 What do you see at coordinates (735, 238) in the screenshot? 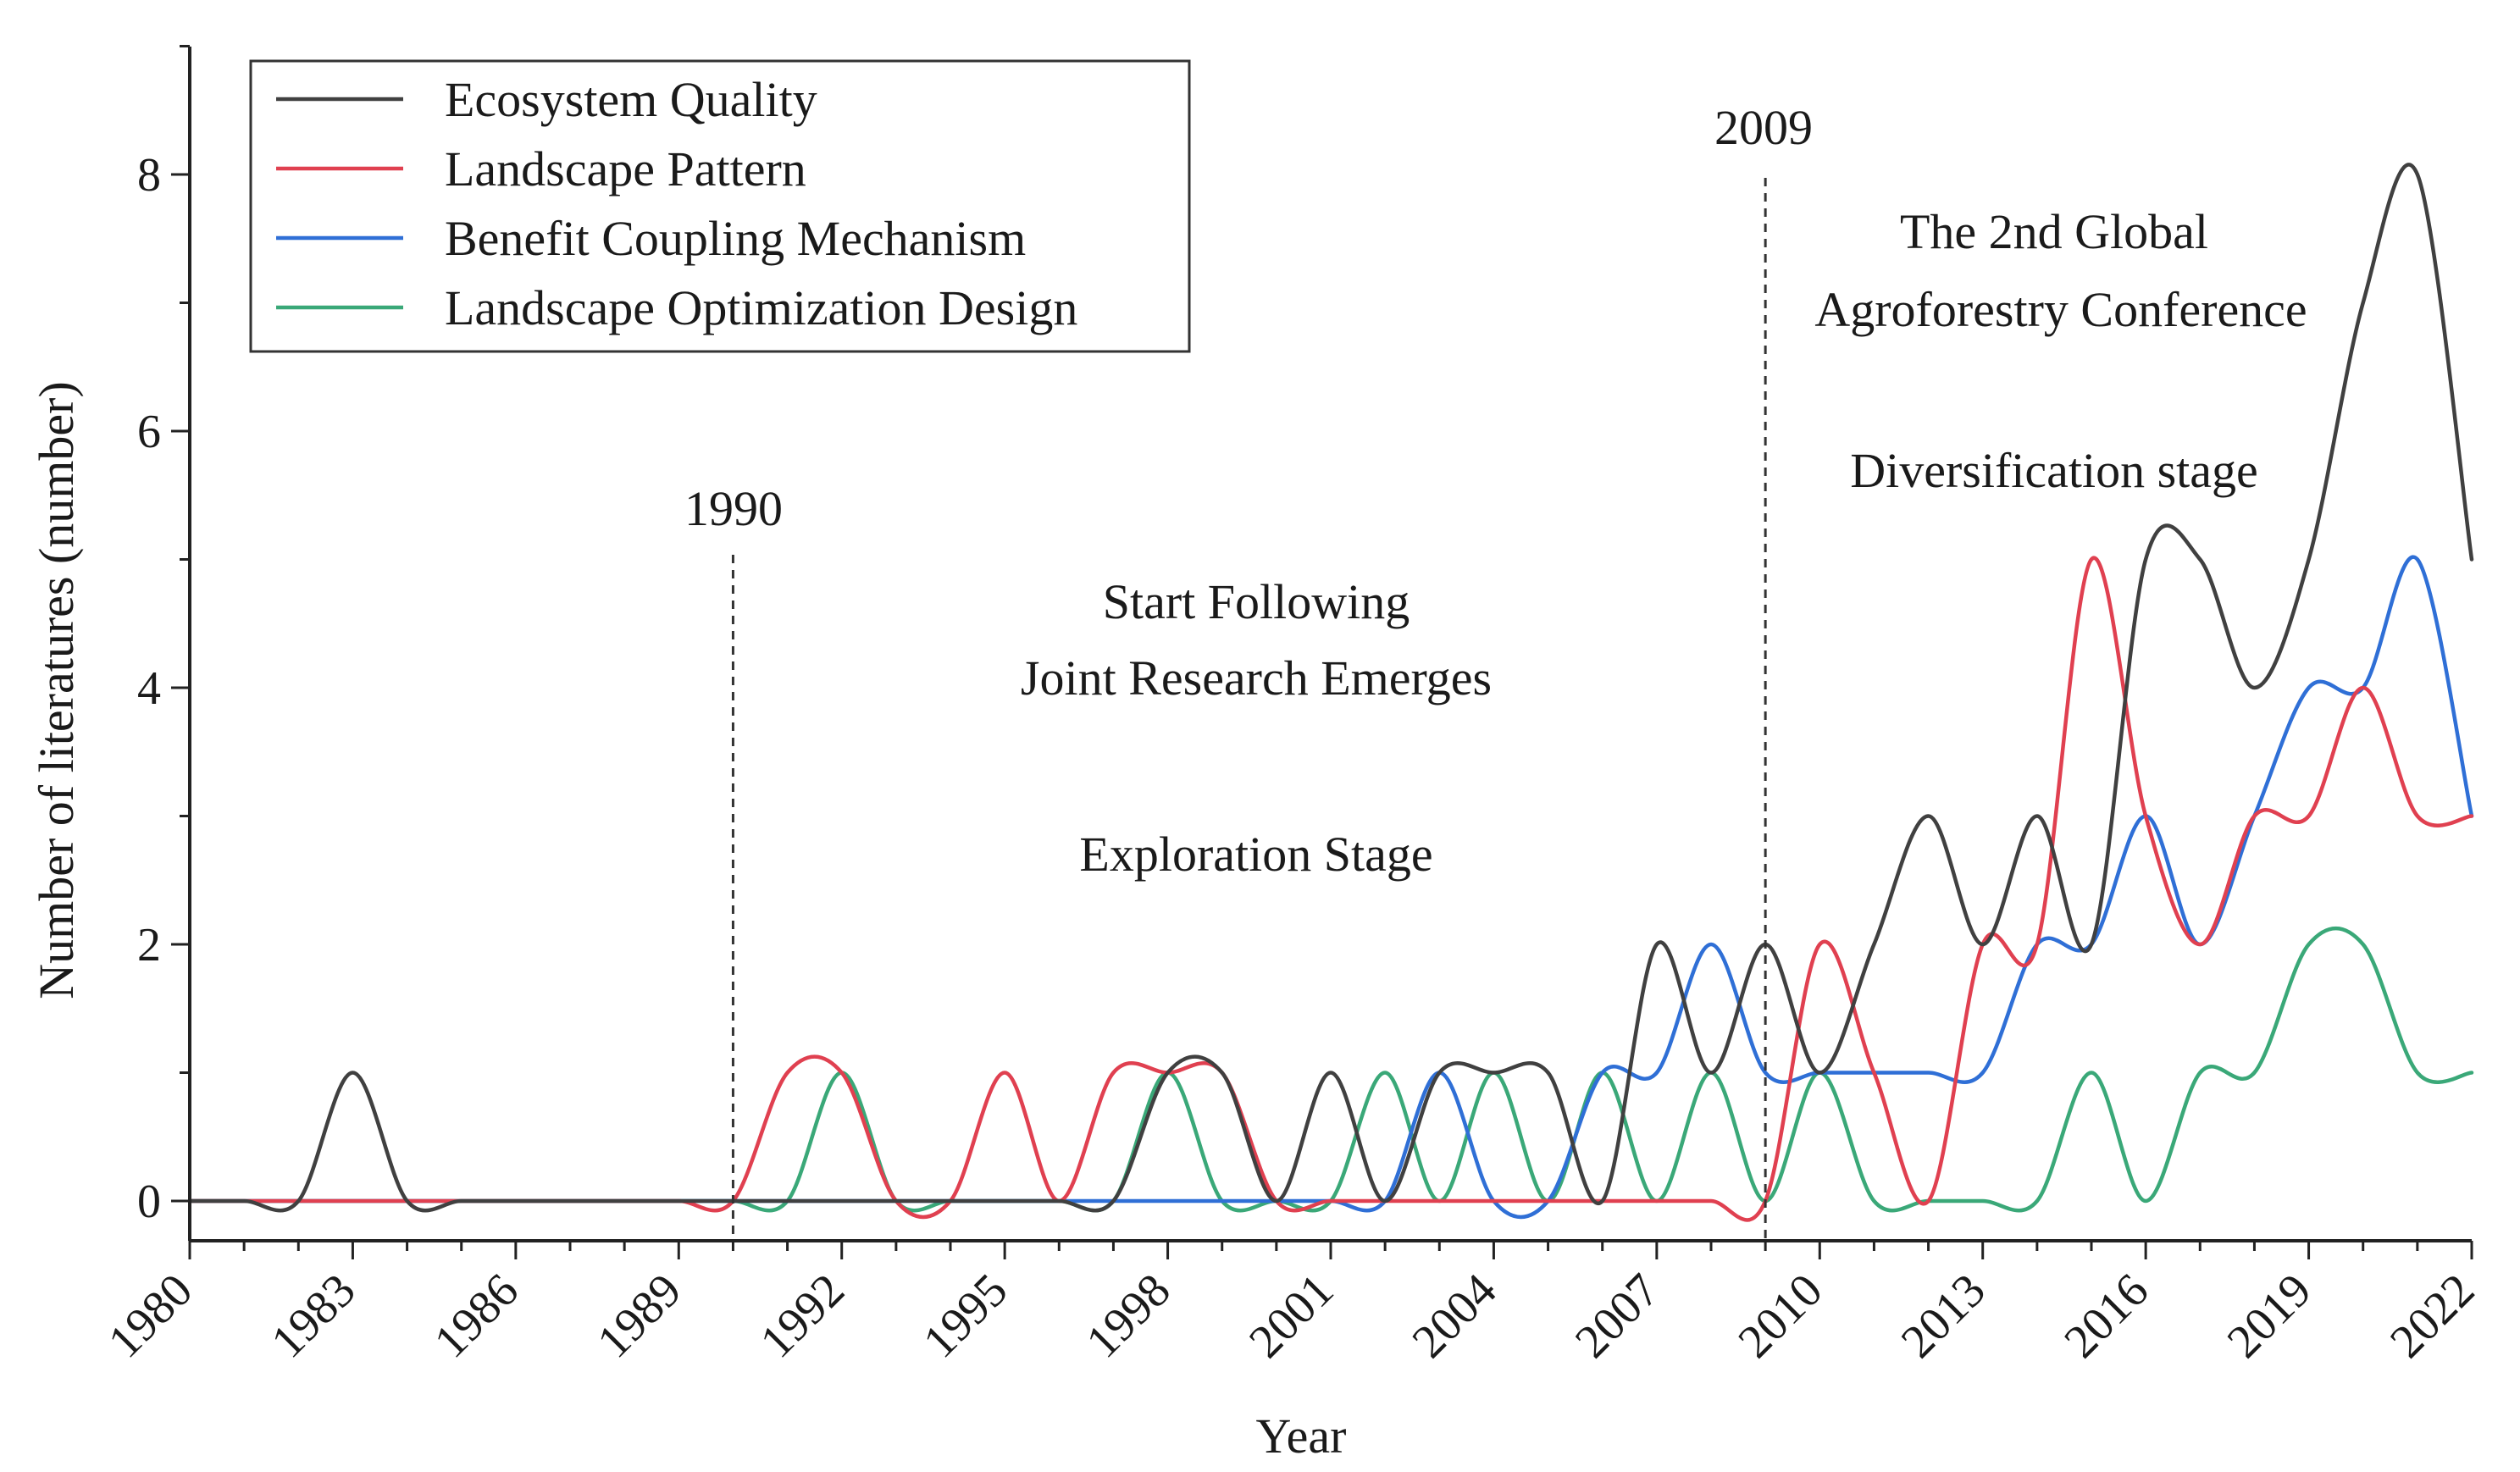
I see `legend-label-benefit-coupling-mechanism: Benefit Coupling Mechanism` at bounding box center [735, 238].